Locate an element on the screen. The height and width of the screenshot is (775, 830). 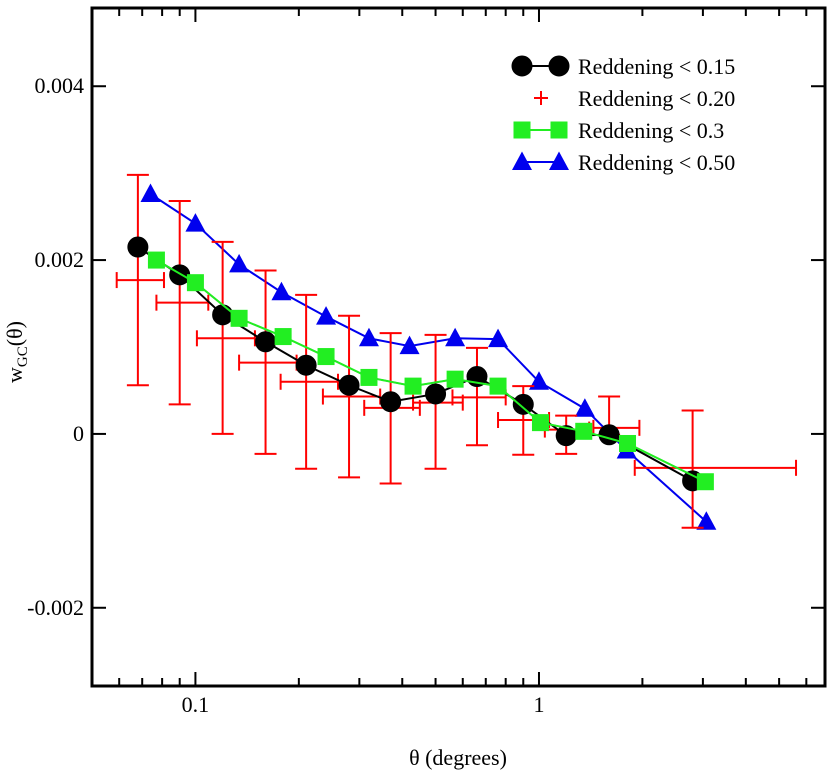
legend-entry: Reddening < 0.3 is located at coordinates (618, 130).